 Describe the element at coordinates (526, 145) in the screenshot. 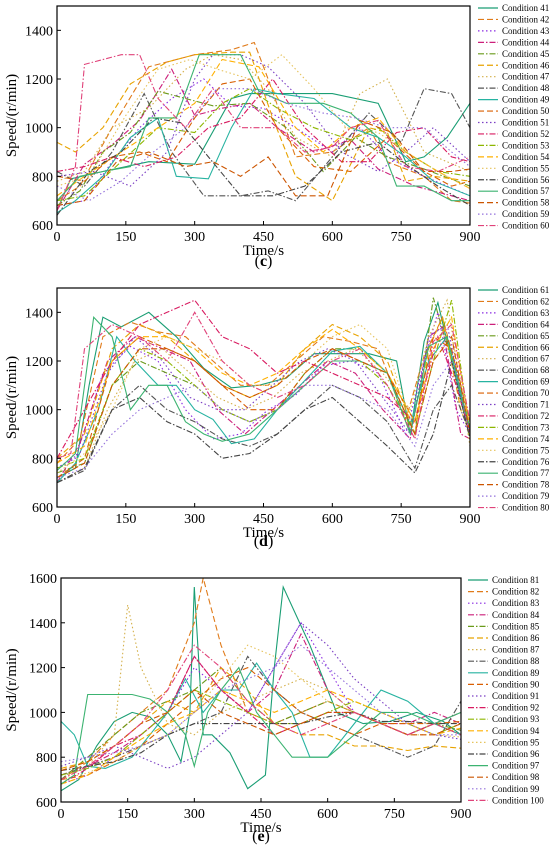

I see `legend-entry-label: Condition 53` at that location.